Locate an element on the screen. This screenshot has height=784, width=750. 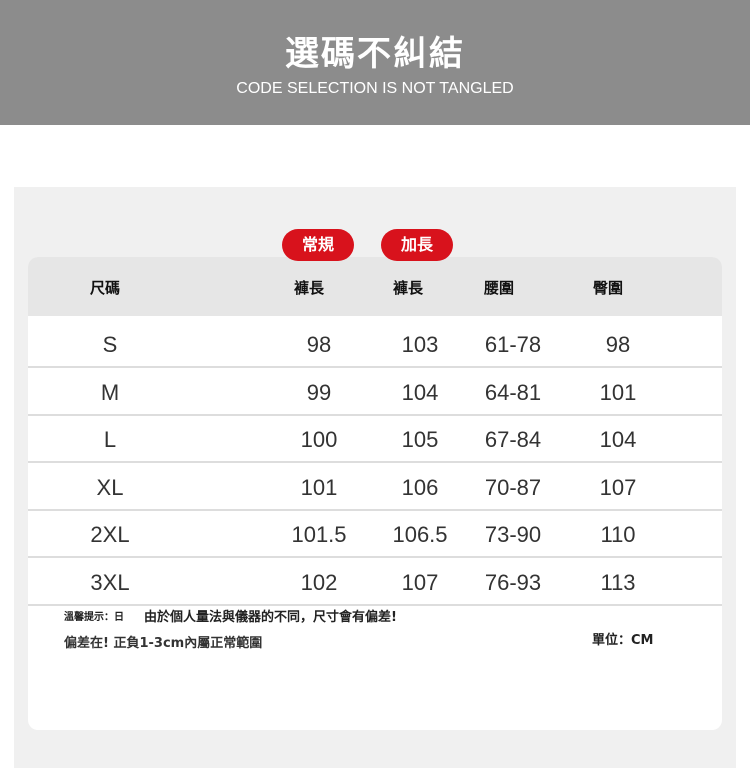
cell-length-regular: 101.5 is located at coordinates (319, 534).